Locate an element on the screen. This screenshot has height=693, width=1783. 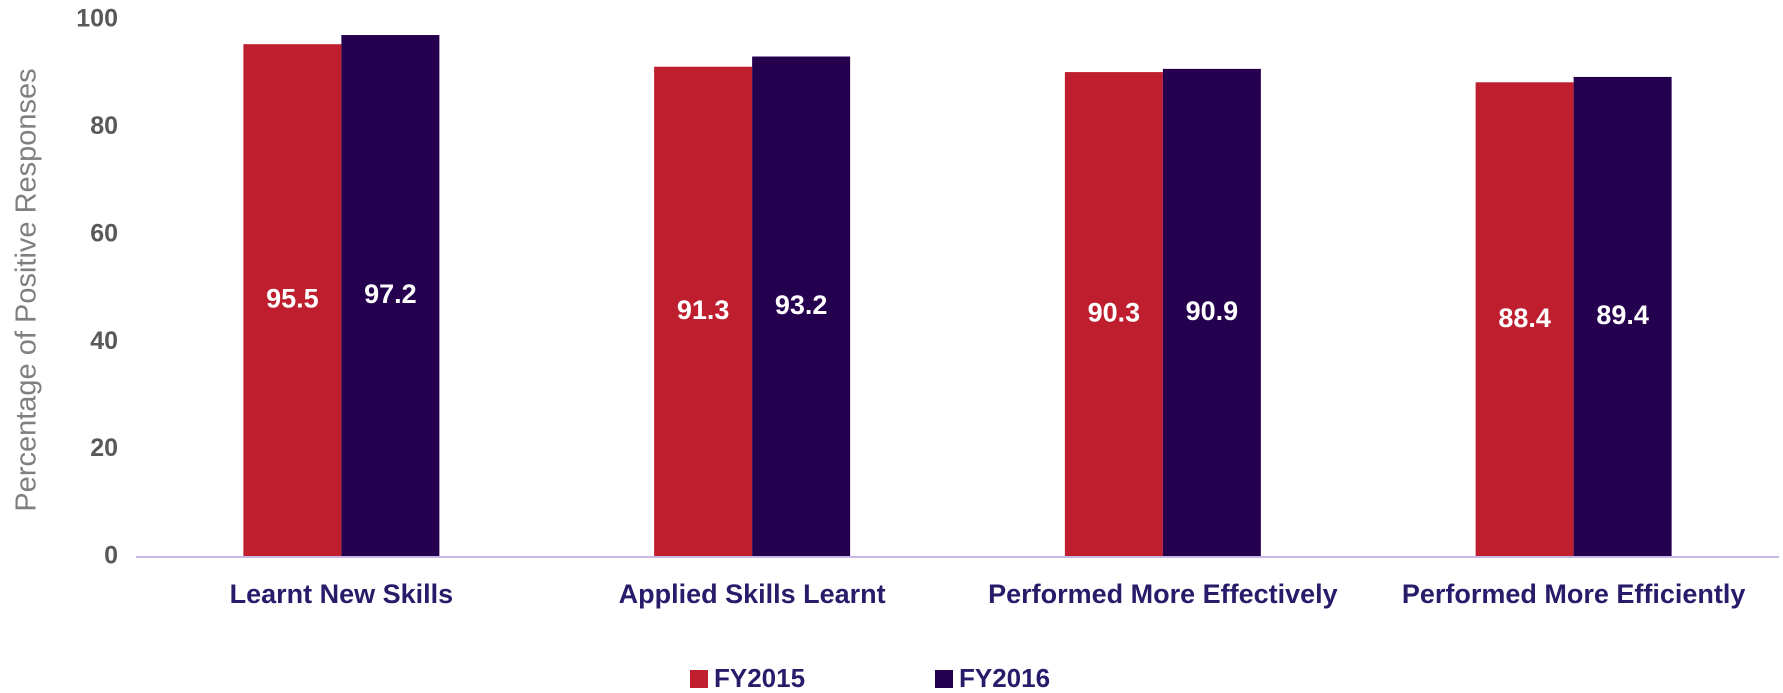
data-label: 97.2 is located at coordinates (390, 294).